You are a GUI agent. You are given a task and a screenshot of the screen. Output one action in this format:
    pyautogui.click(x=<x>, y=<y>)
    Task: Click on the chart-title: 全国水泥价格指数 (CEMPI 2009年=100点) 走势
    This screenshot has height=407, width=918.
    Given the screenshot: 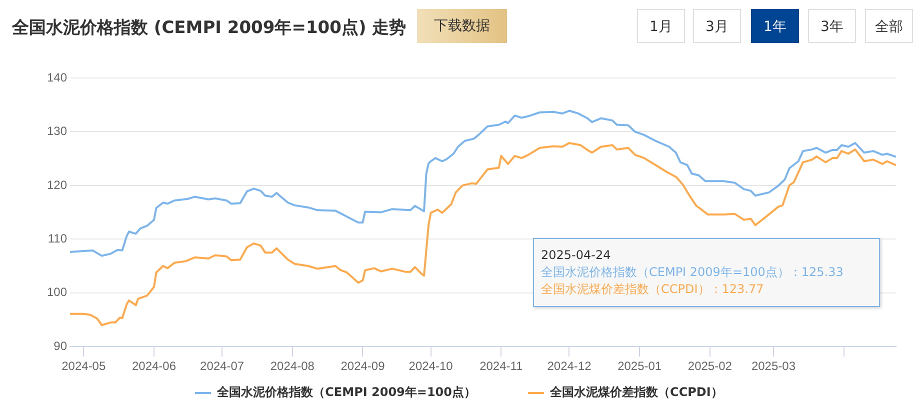 What is the action you would take?
    pyautogui.click(x=209, y=28)
    